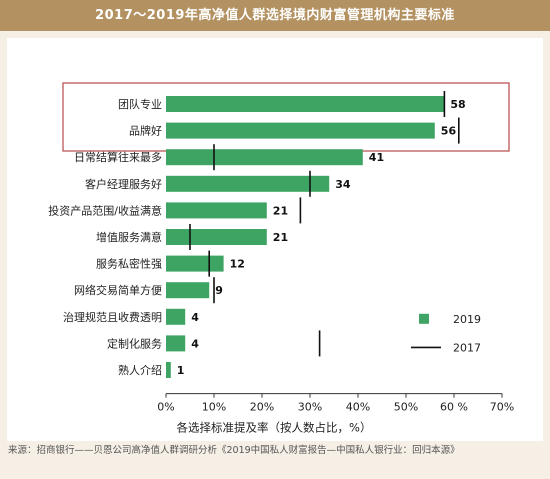  Describe the element at coordinates (343, 184) in the screenshot. I see `bar-value-label: 34` at that location.